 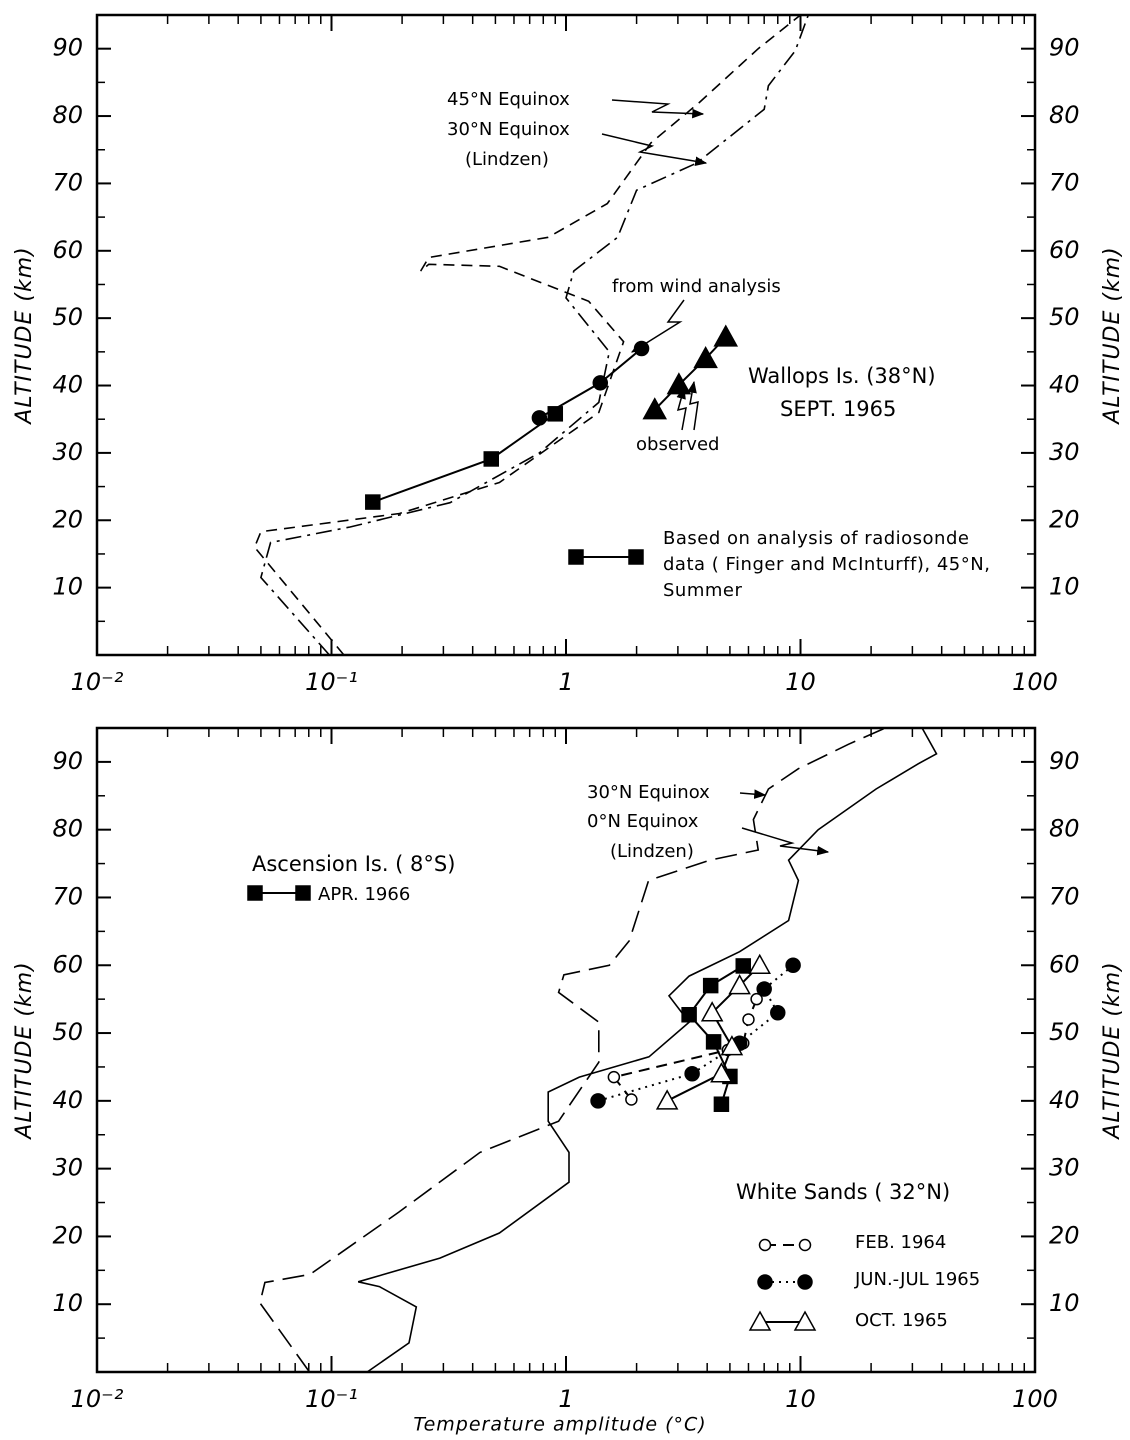 What do you see at coordinates (565, 682) in the screenshot?
I see `x-tick-label: 1` at bounding box center [565, 682].